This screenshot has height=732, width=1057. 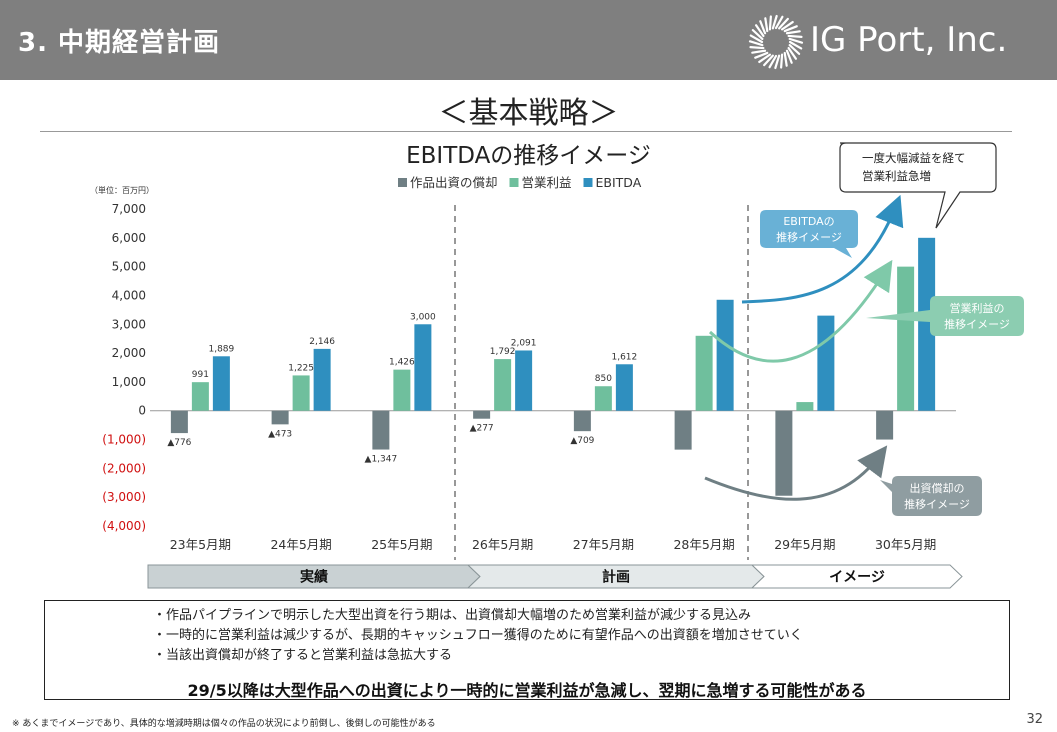 What do you see at coordinates (945, 316) in the screenshot?
I see `op-trend-label: 営業利益の 推移イメージ` at bounding box center [945, 316].